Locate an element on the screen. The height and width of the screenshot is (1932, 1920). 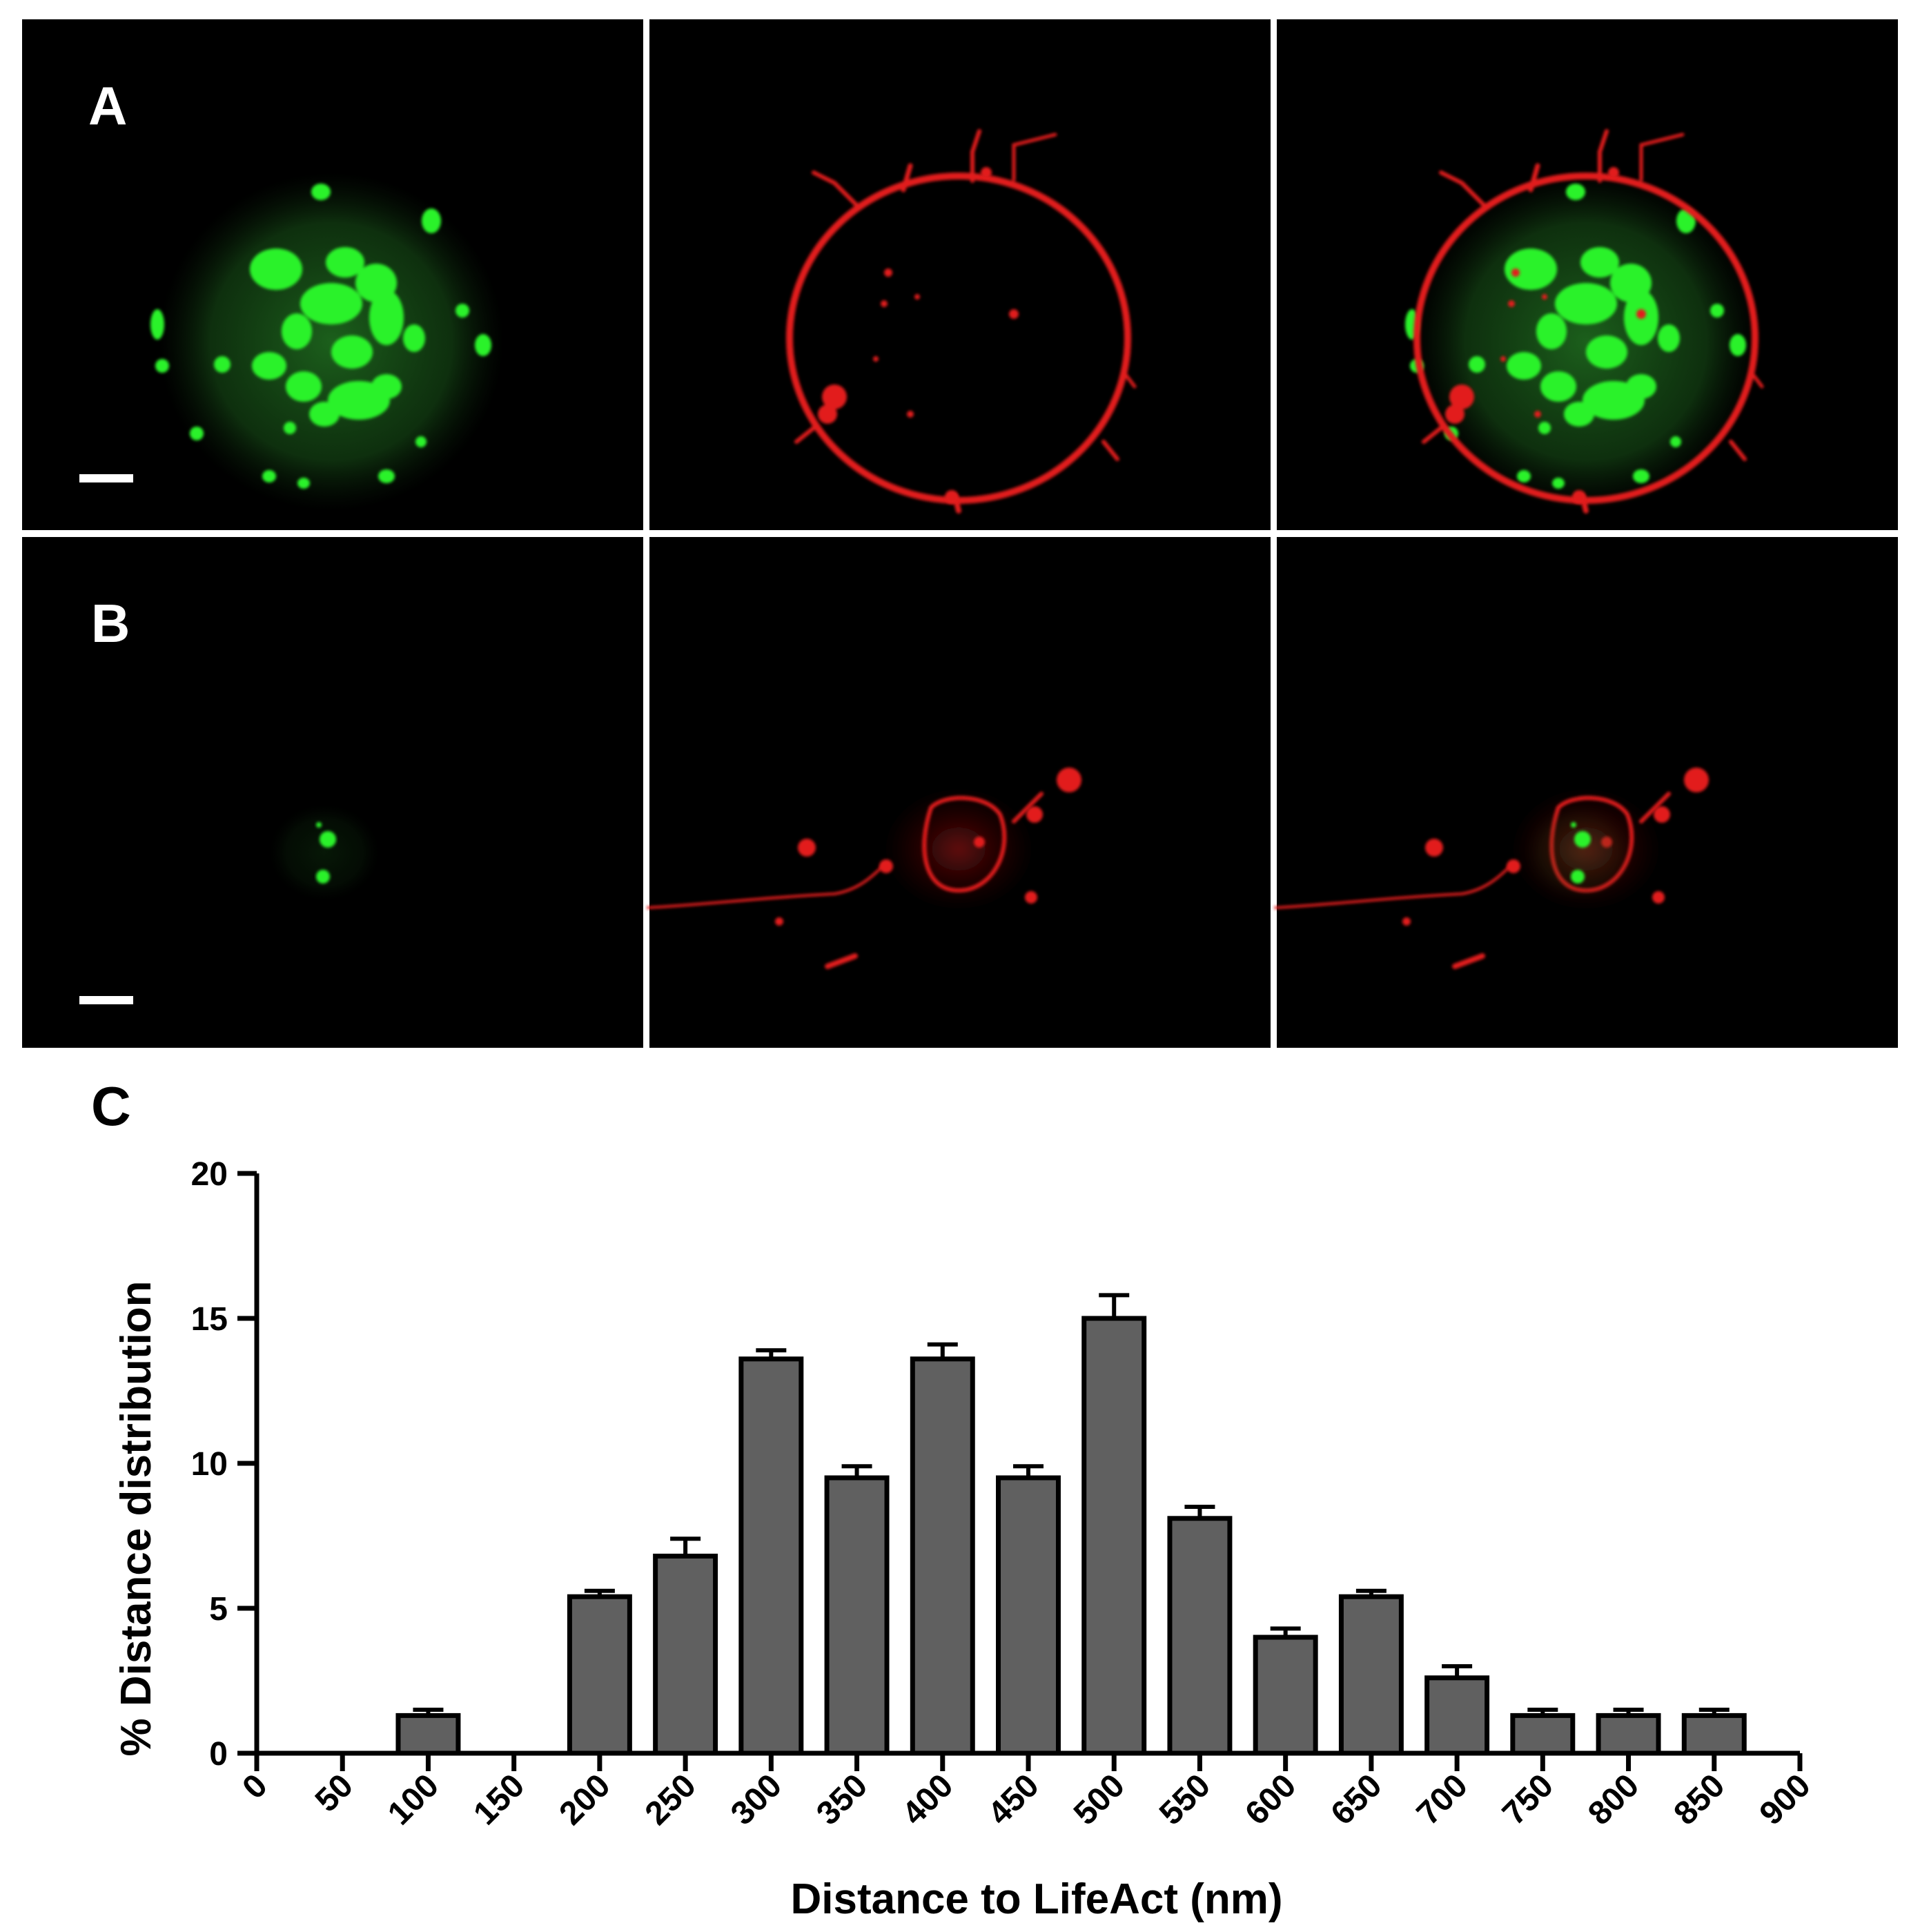
x-tick-label: 350 is located at coordinates (842, 1799).